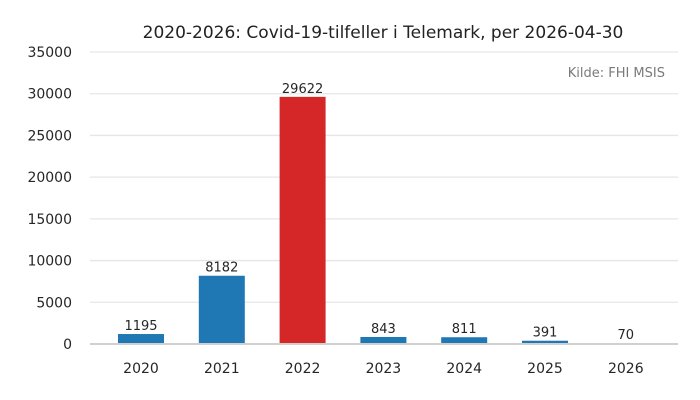 Image resolution: width=700 pixels, height=400 pixels. What do you see at coordinates (49, 53) in the screenshot?
I see `y-tick-label: 35000` at bounding box center [49, 53].